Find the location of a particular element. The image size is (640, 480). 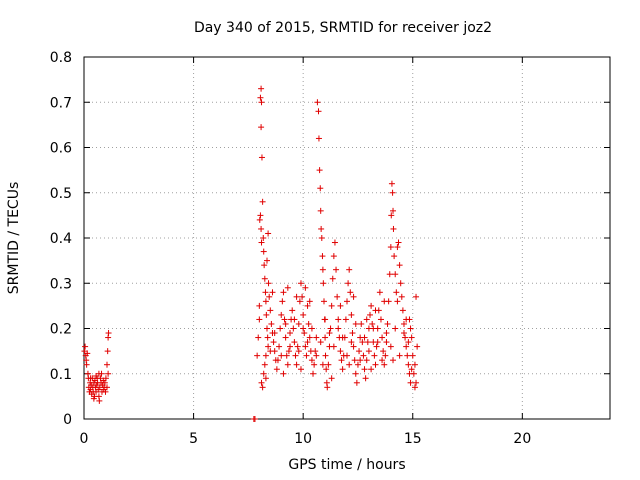

y-tick-label: 0.3 is located at coordinates (61, 284).